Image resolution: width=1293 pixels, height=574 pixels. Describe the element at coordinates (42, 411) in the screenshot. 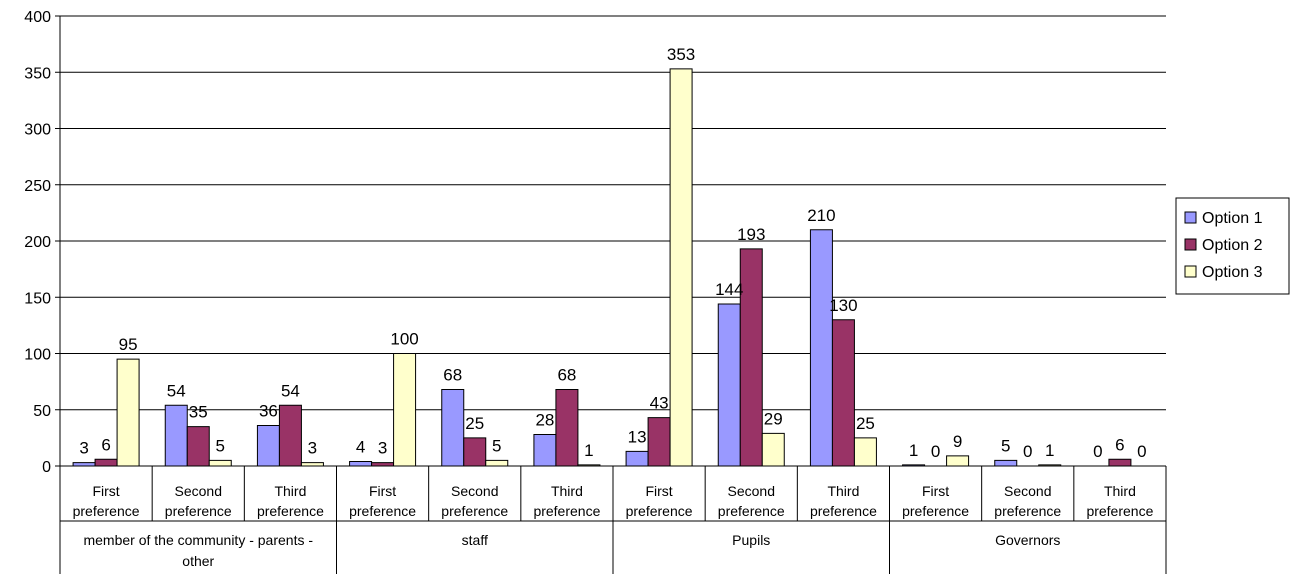

I see `y-tick-label: 50` at that location.